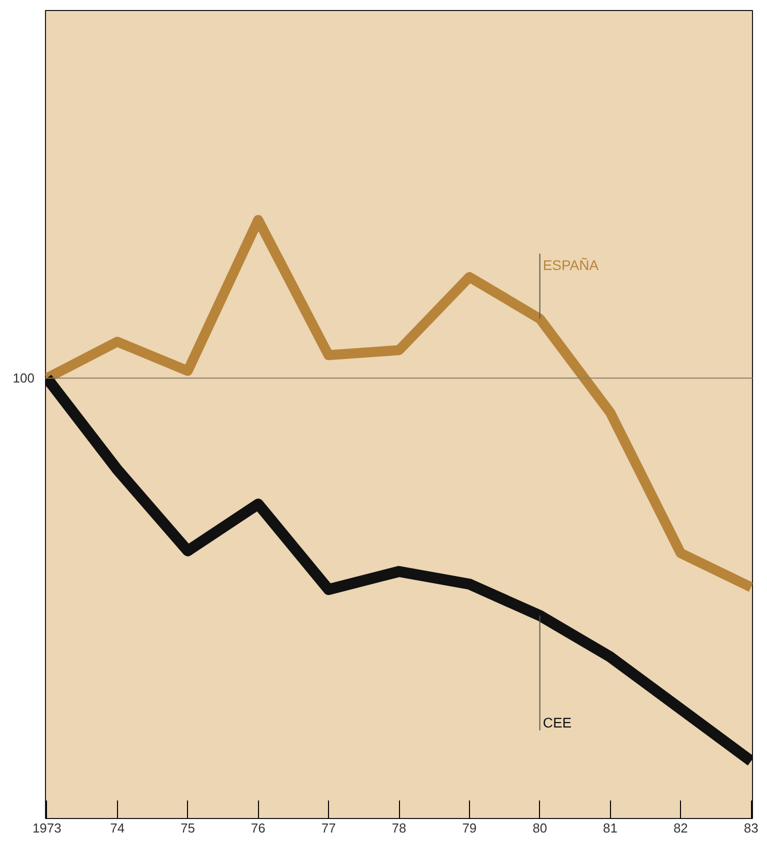 Image resolution: width=767 pixels, height=842 pixels. Describe the element at coordinates (540, 828) in the screenshot. I see `x-tick-label: 80` at that location.